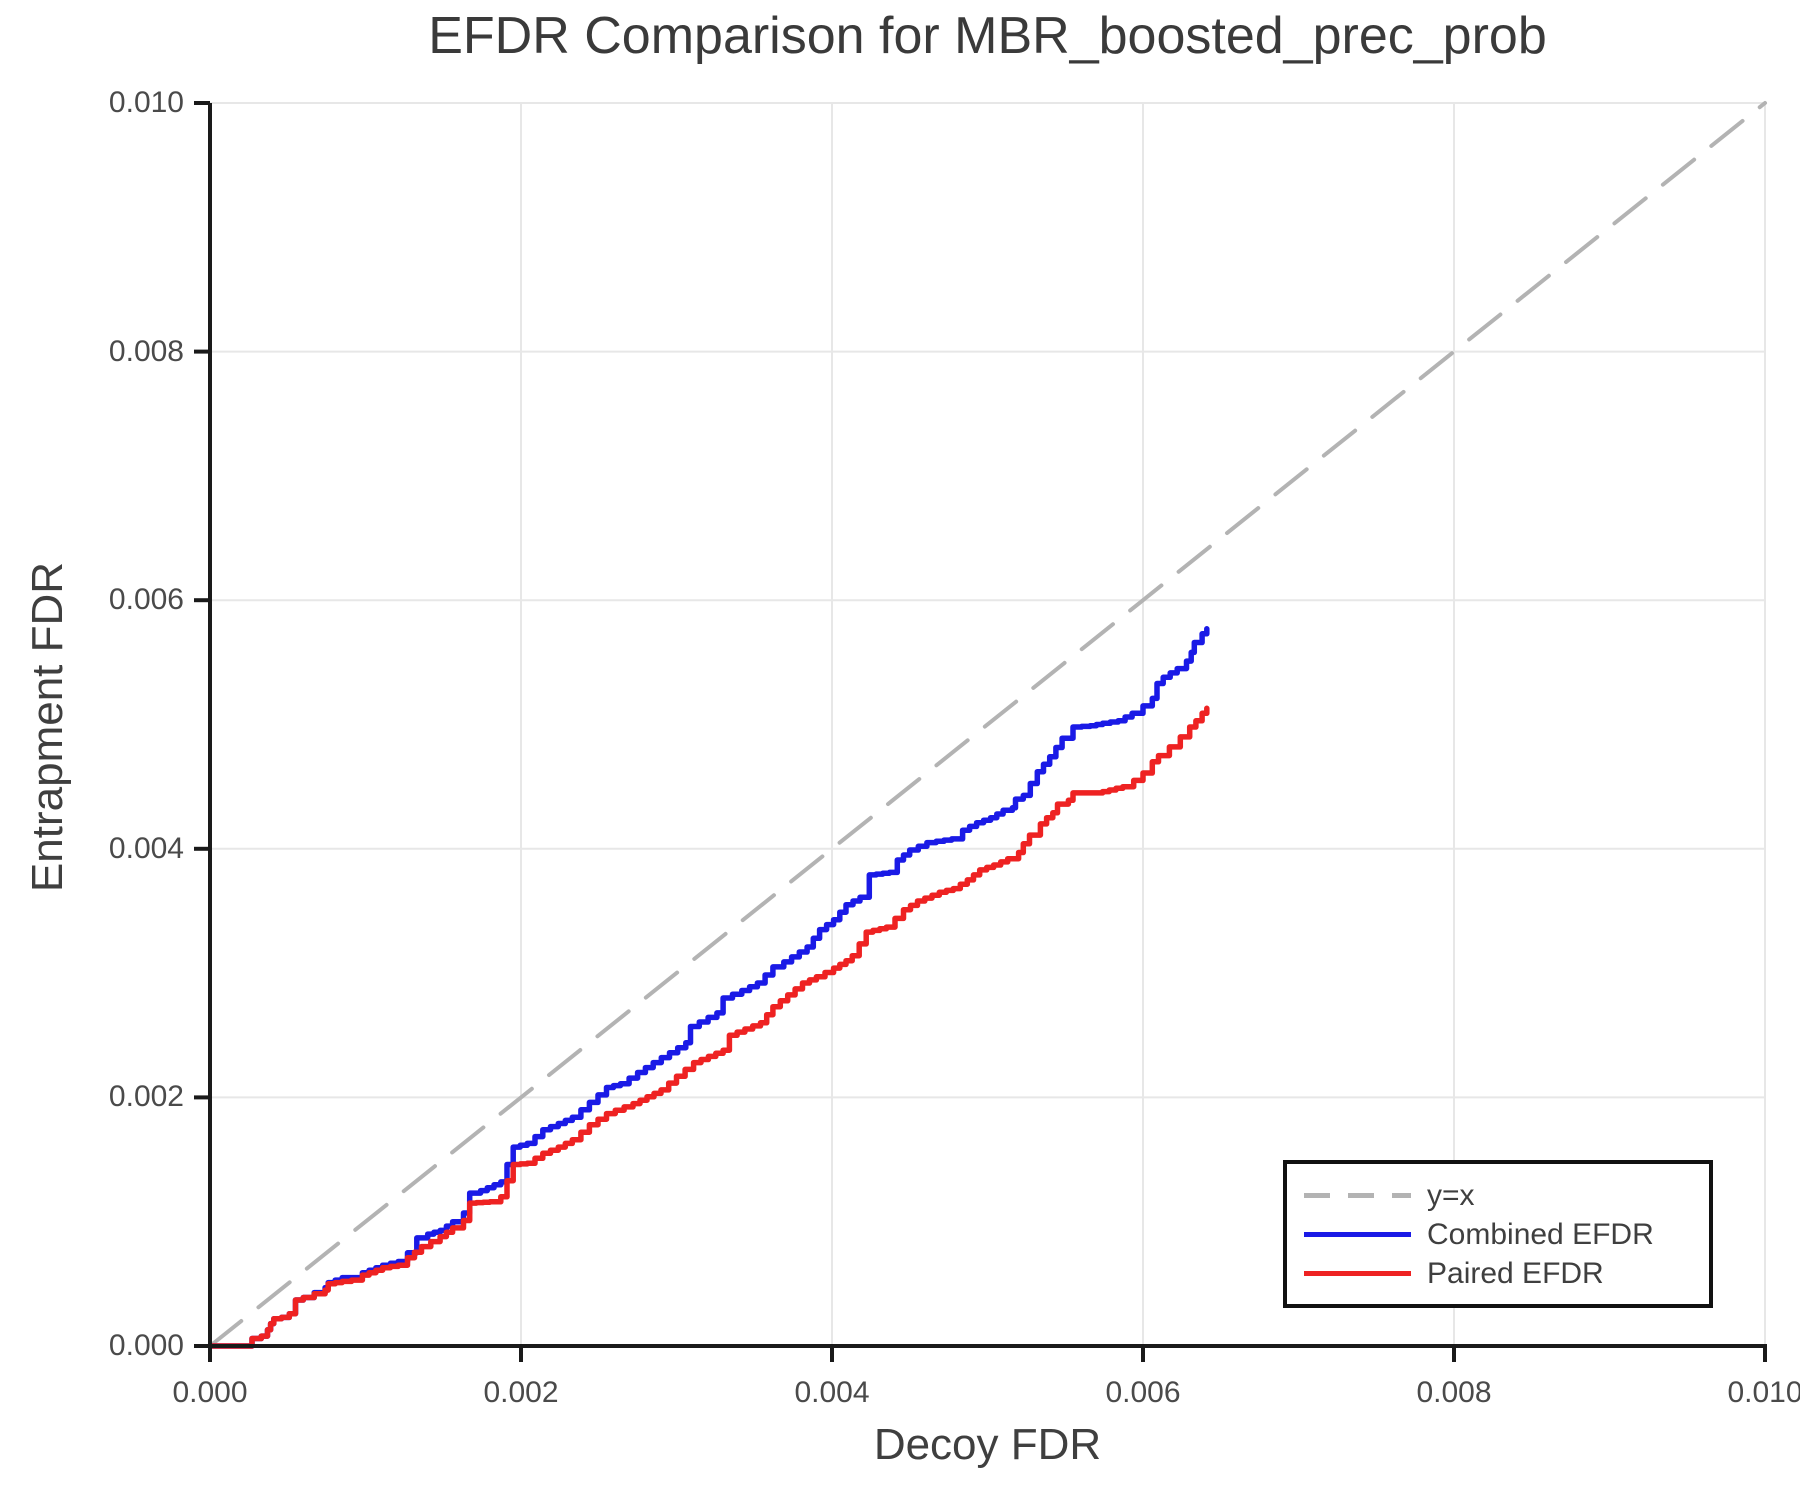 The image size is (1800, 1500). What do you see at coordinates (1515, 1273) in the screenshot?
I see `legend-label: Paired EFDR` at bounding box center [1515, 1273].